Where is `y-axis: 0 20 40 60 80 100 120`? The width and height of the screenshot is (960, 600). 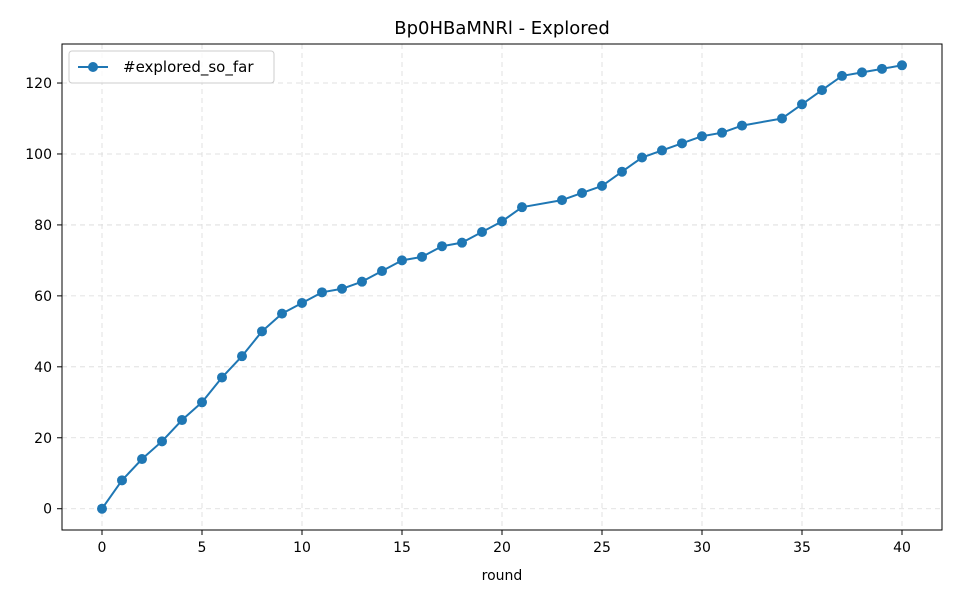 y-axis: 0 20 40 60 80 100 120 is located at coordinates (43, 297).